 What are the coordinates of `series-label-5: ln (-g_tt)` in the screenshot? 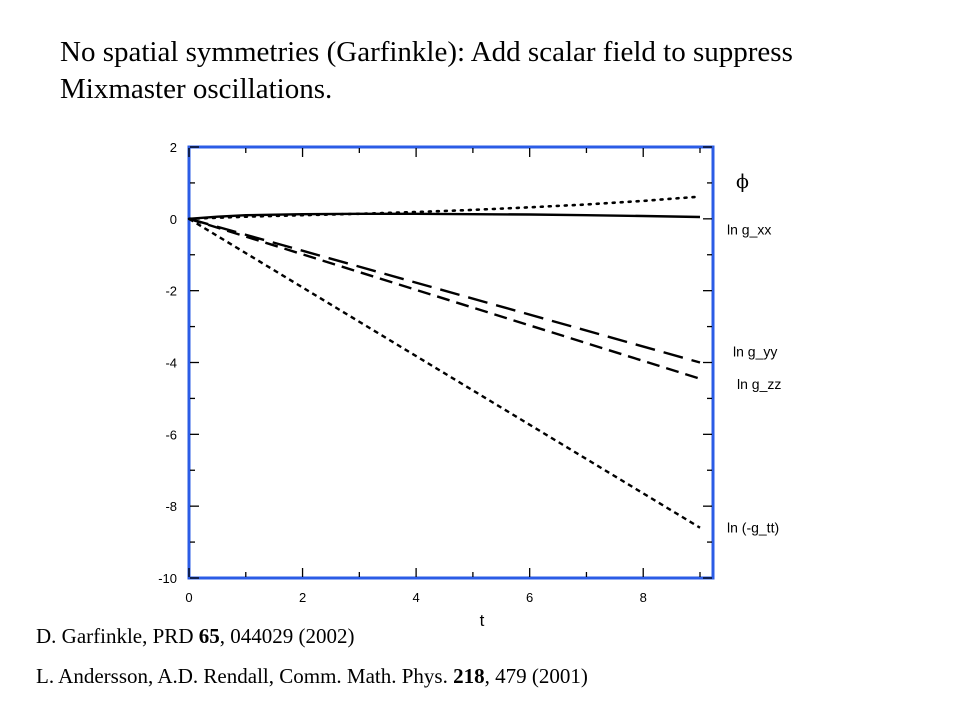 It's located at (753, 528).